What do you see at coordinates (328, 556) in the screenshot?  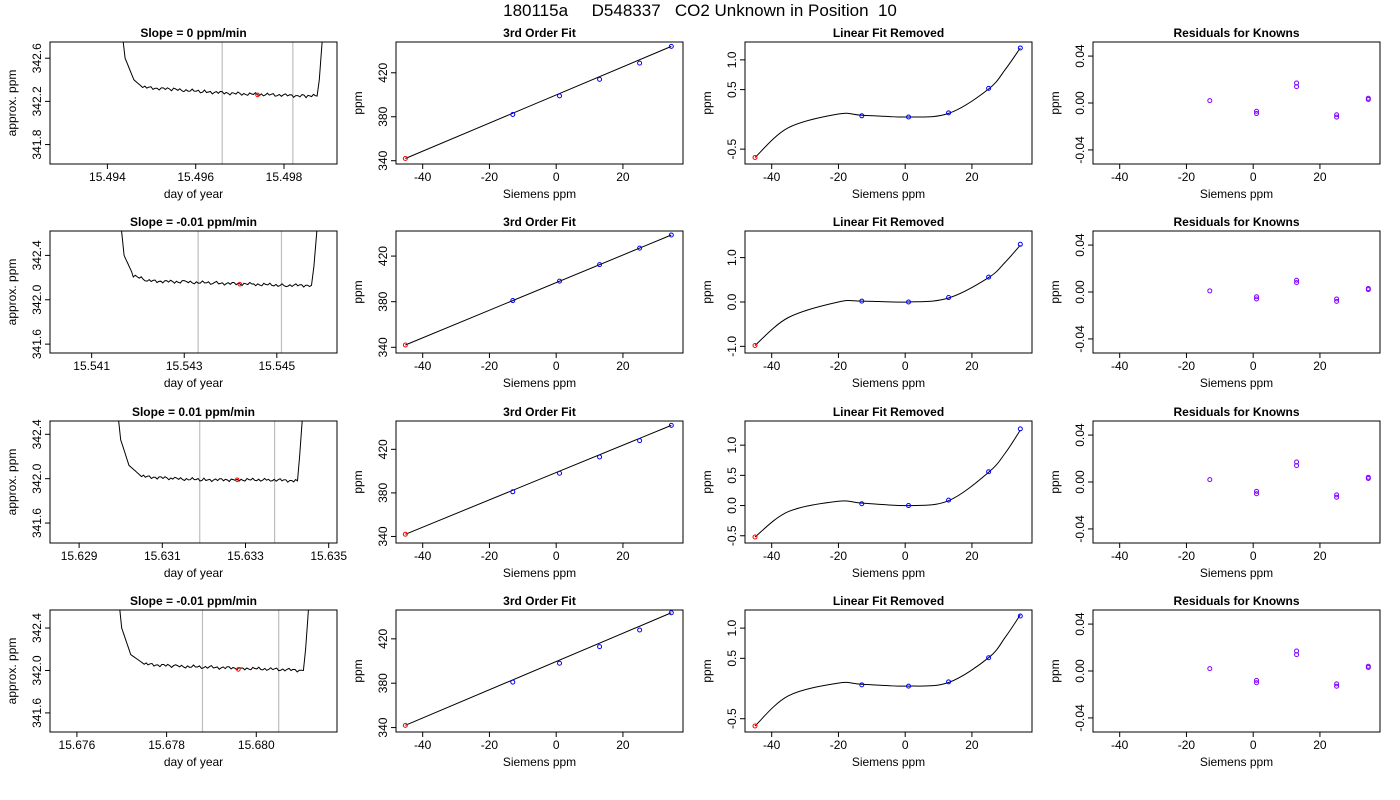 I see `x-tick-label: 15.635` at bounding box center [328, 556].